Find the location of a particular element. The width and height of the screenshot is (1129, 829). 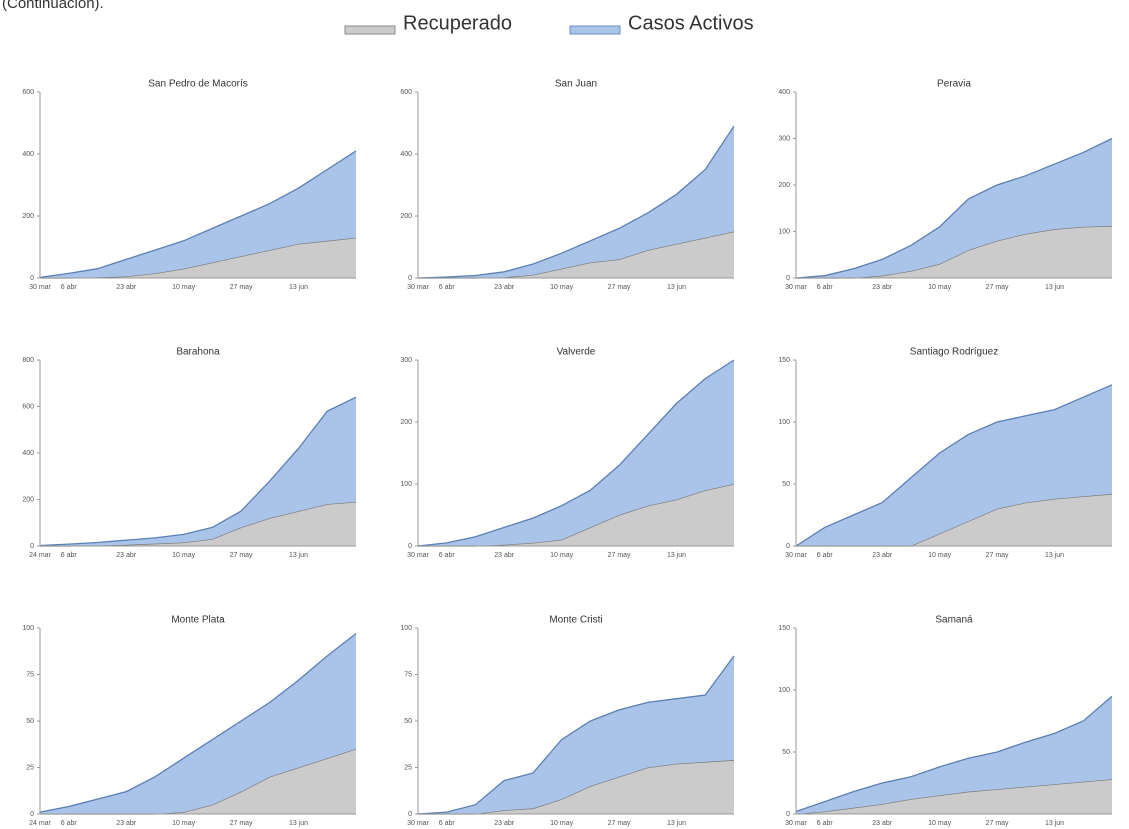

chart-title: San Juan is located at coordinates (576, 84).